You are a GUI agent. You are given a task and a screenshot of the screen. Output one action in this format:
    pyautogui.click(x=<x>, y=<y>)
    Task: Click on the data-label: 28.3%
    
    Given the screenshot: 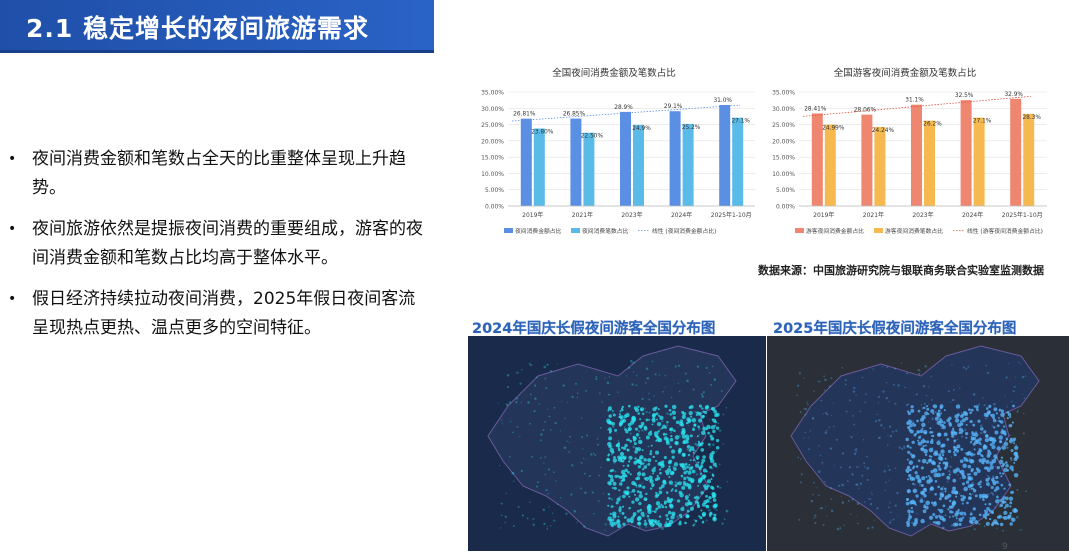 What is the action you would take?
    pyautogui.click(x=1031, y=118)
    